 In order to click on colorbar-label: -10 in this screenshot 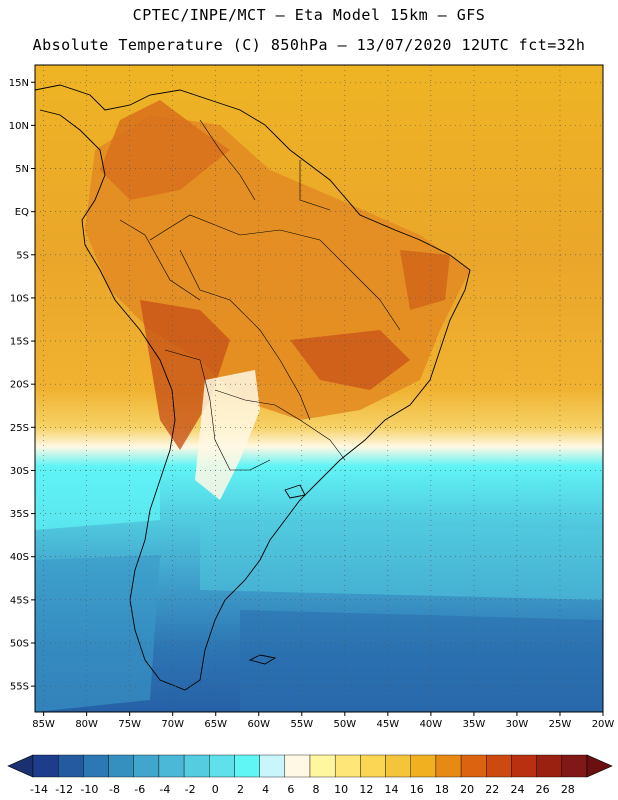, I will do `click(89, 789)`.